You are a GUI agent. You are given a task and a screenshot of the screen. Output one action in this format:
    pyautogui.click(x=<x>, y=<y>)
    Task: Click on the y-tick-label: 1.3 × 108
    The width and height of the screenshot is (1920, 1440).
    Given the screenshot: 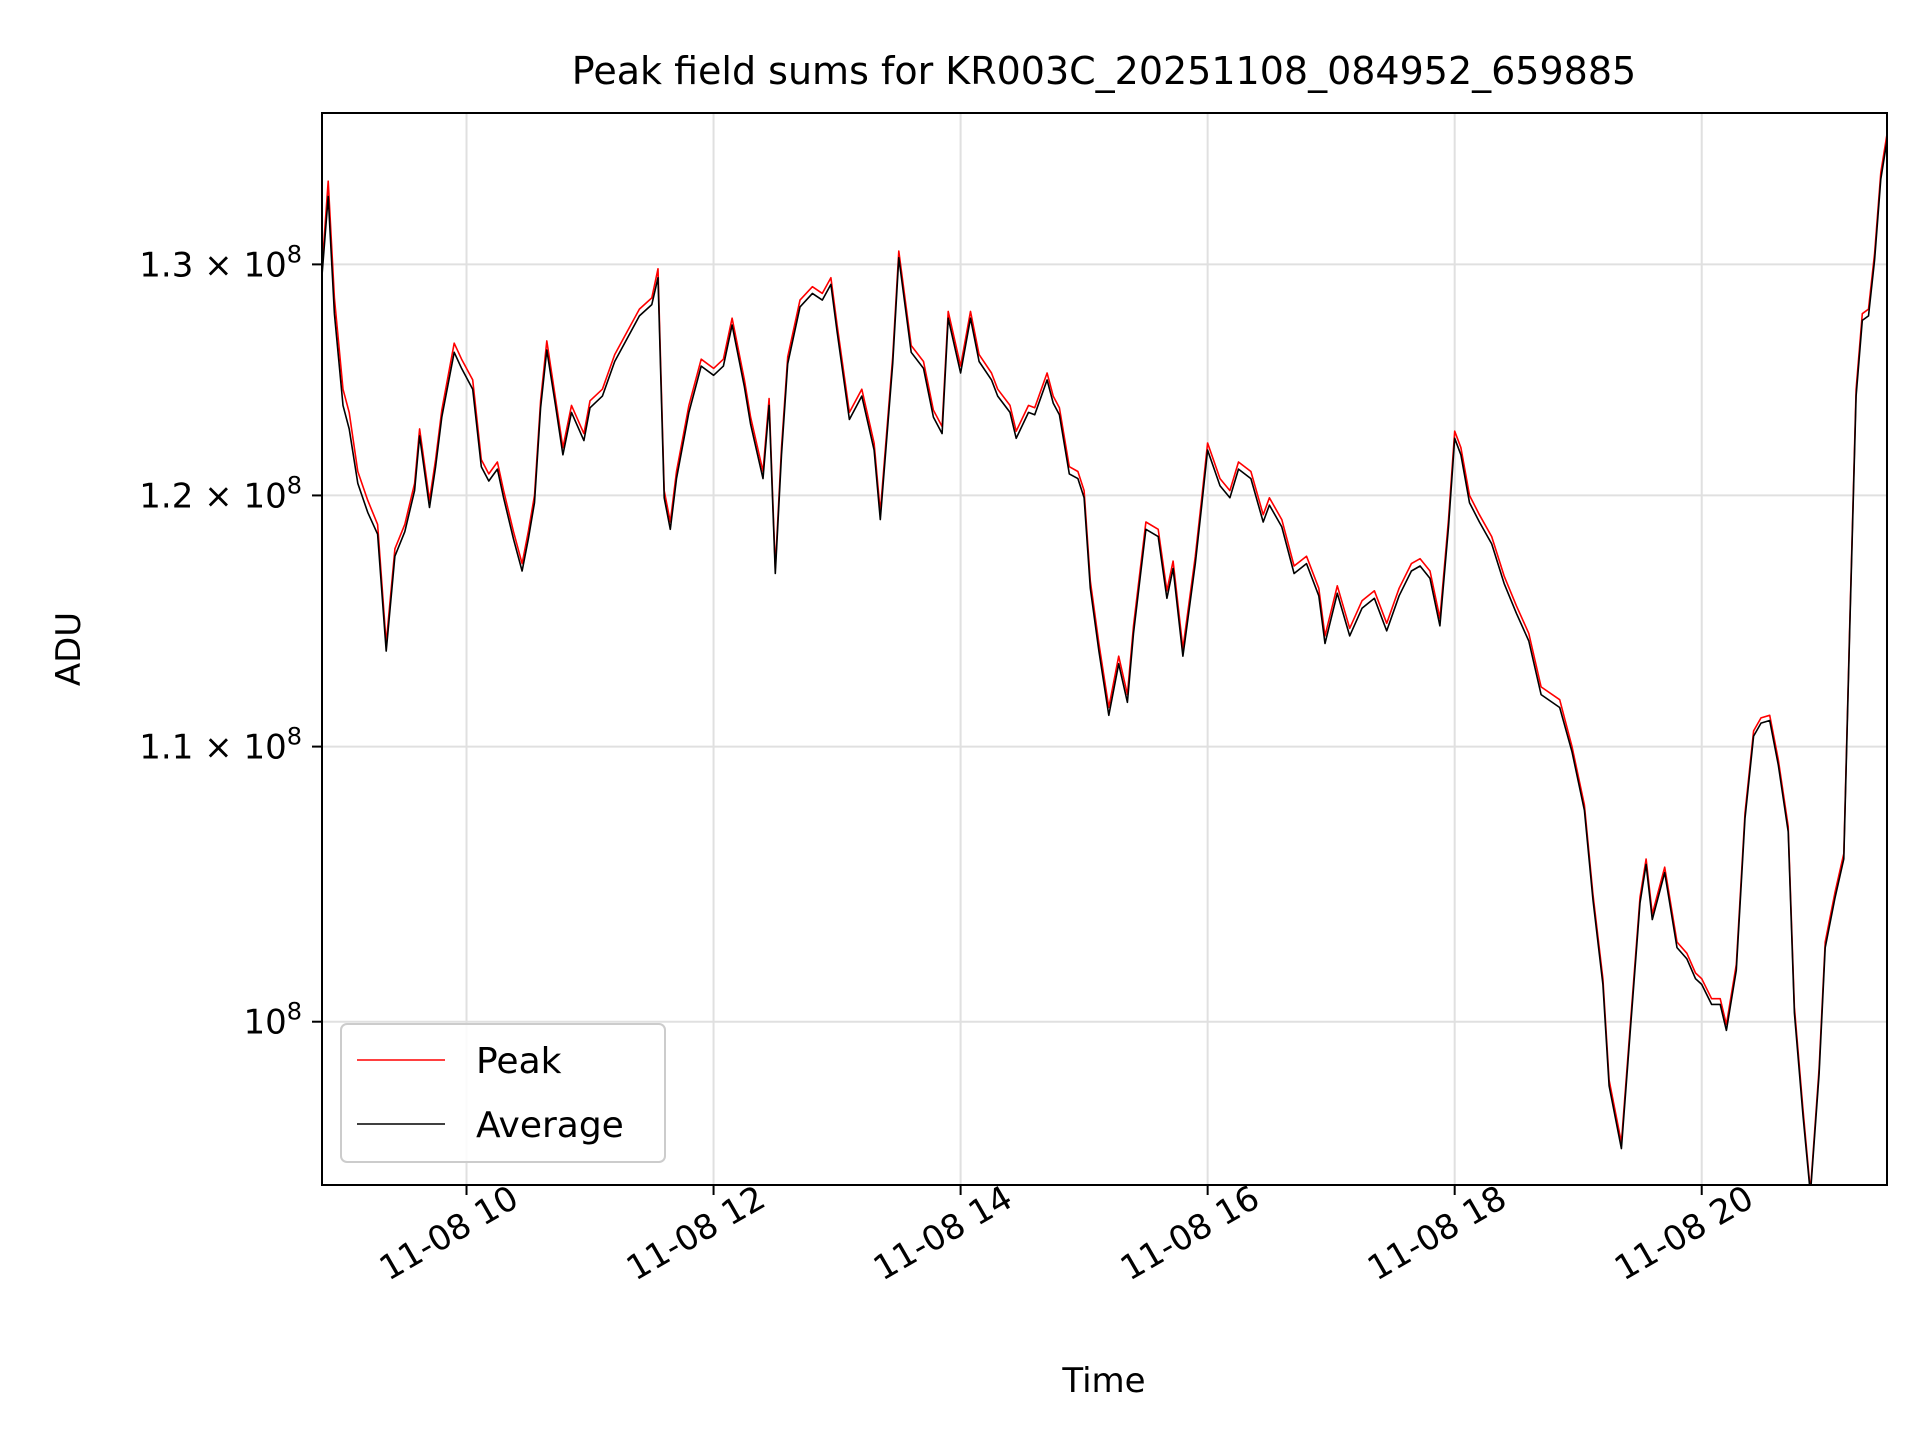 What is the action you would take?
    pyautogui.click(x=220, y=262)
    